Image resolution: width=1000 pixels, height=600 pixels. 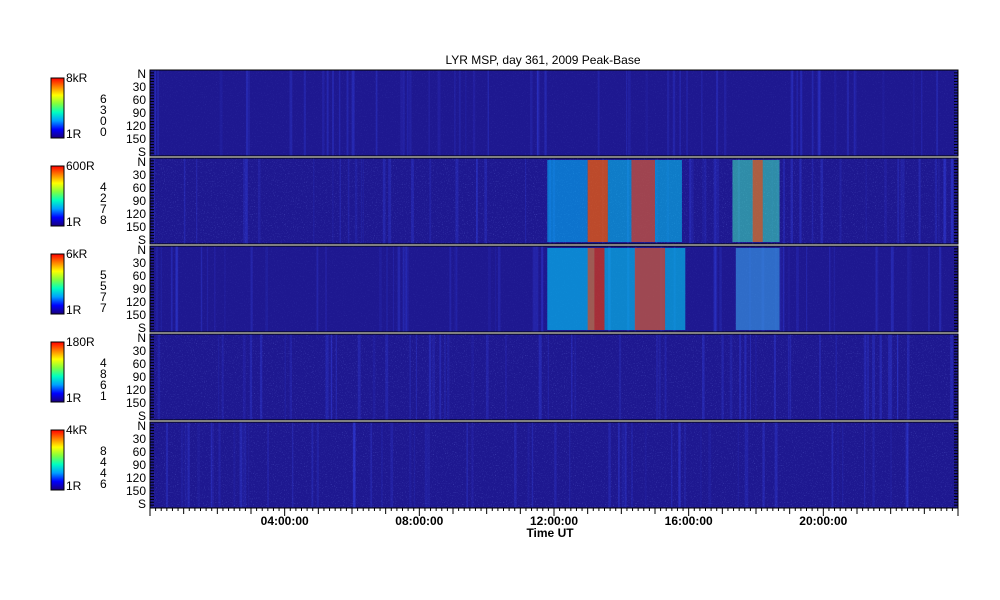 I want to click on colorbar-max-label: 4kR, so click(x=77, y=430).